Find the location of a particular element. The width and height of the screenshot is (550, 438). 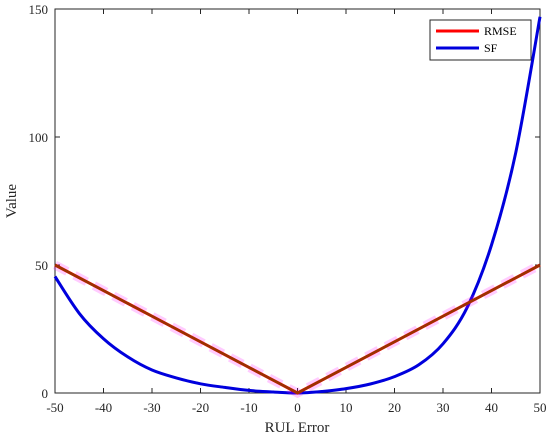

x-tick-label: 40 is located at coordinates (491, 407).